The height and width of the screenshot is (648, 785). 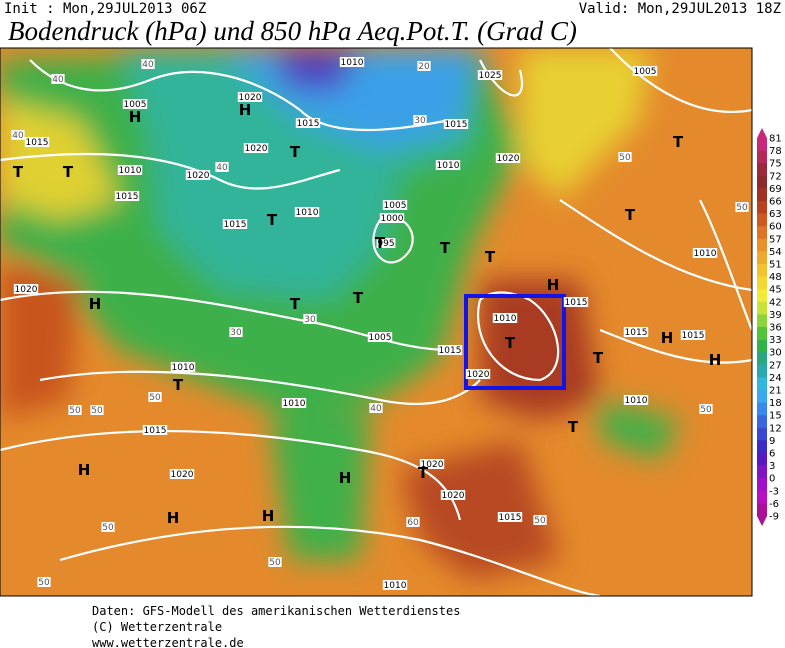 I want to click on colorbar-label: 24, so click(x=775, y=378).